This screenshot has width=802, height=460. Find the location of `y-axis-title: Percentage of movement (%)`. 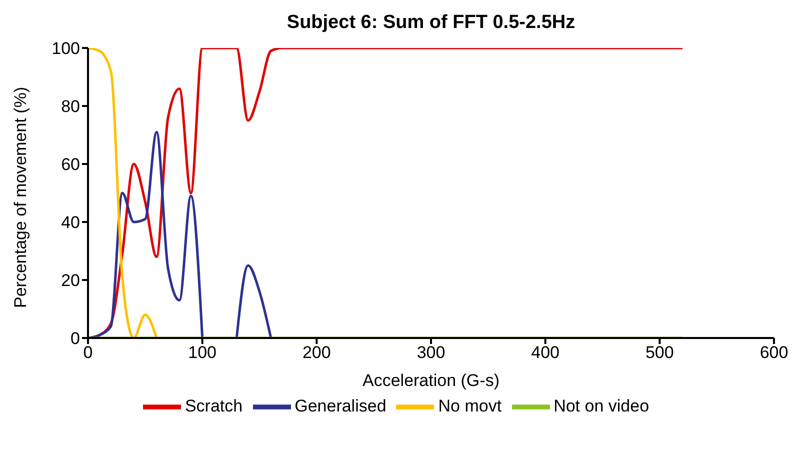

y-axis-title: Percentage of movement (%) is located at coordinates (20, 197).